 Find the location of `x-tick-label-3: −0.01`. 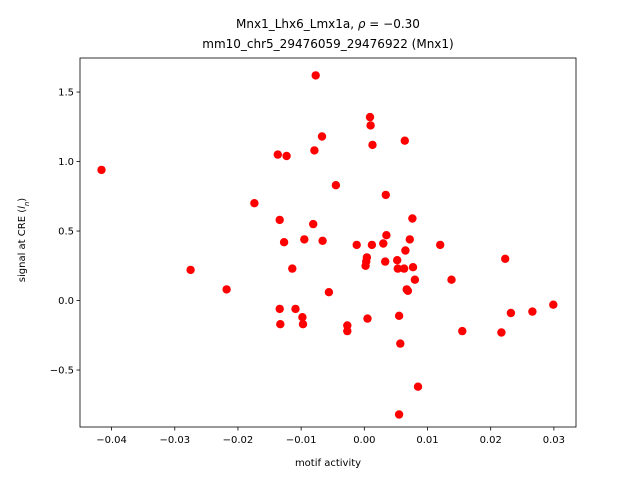

x-tick-label-3: −0.01 is located at coordinates (301, 440).